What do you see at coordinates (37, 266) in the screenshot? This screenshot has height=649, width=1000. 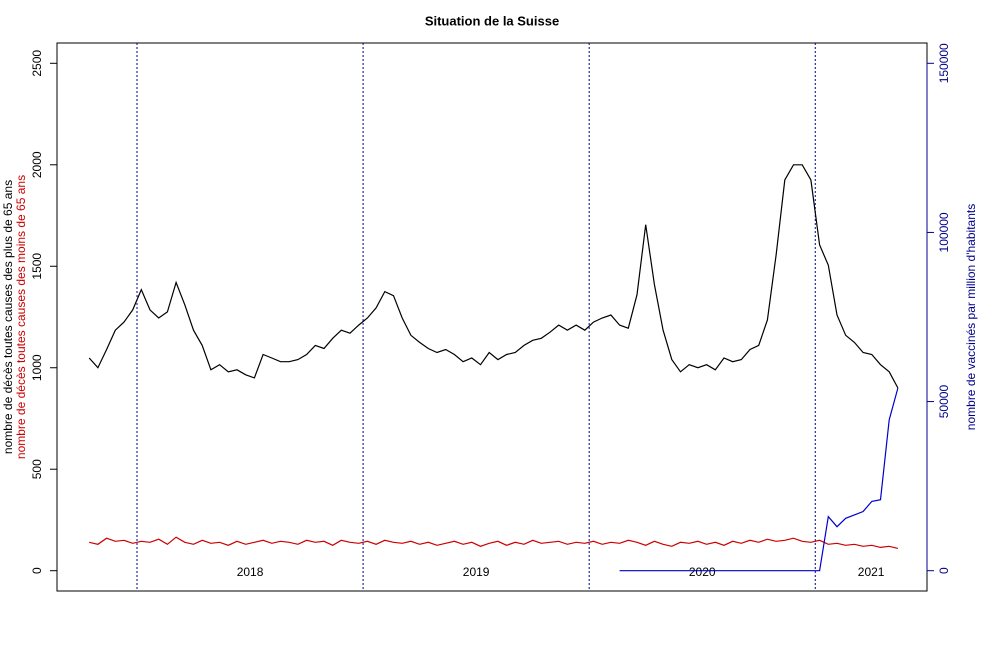 I see `y-tick-label: 1500` at bounding box center [37, 266].